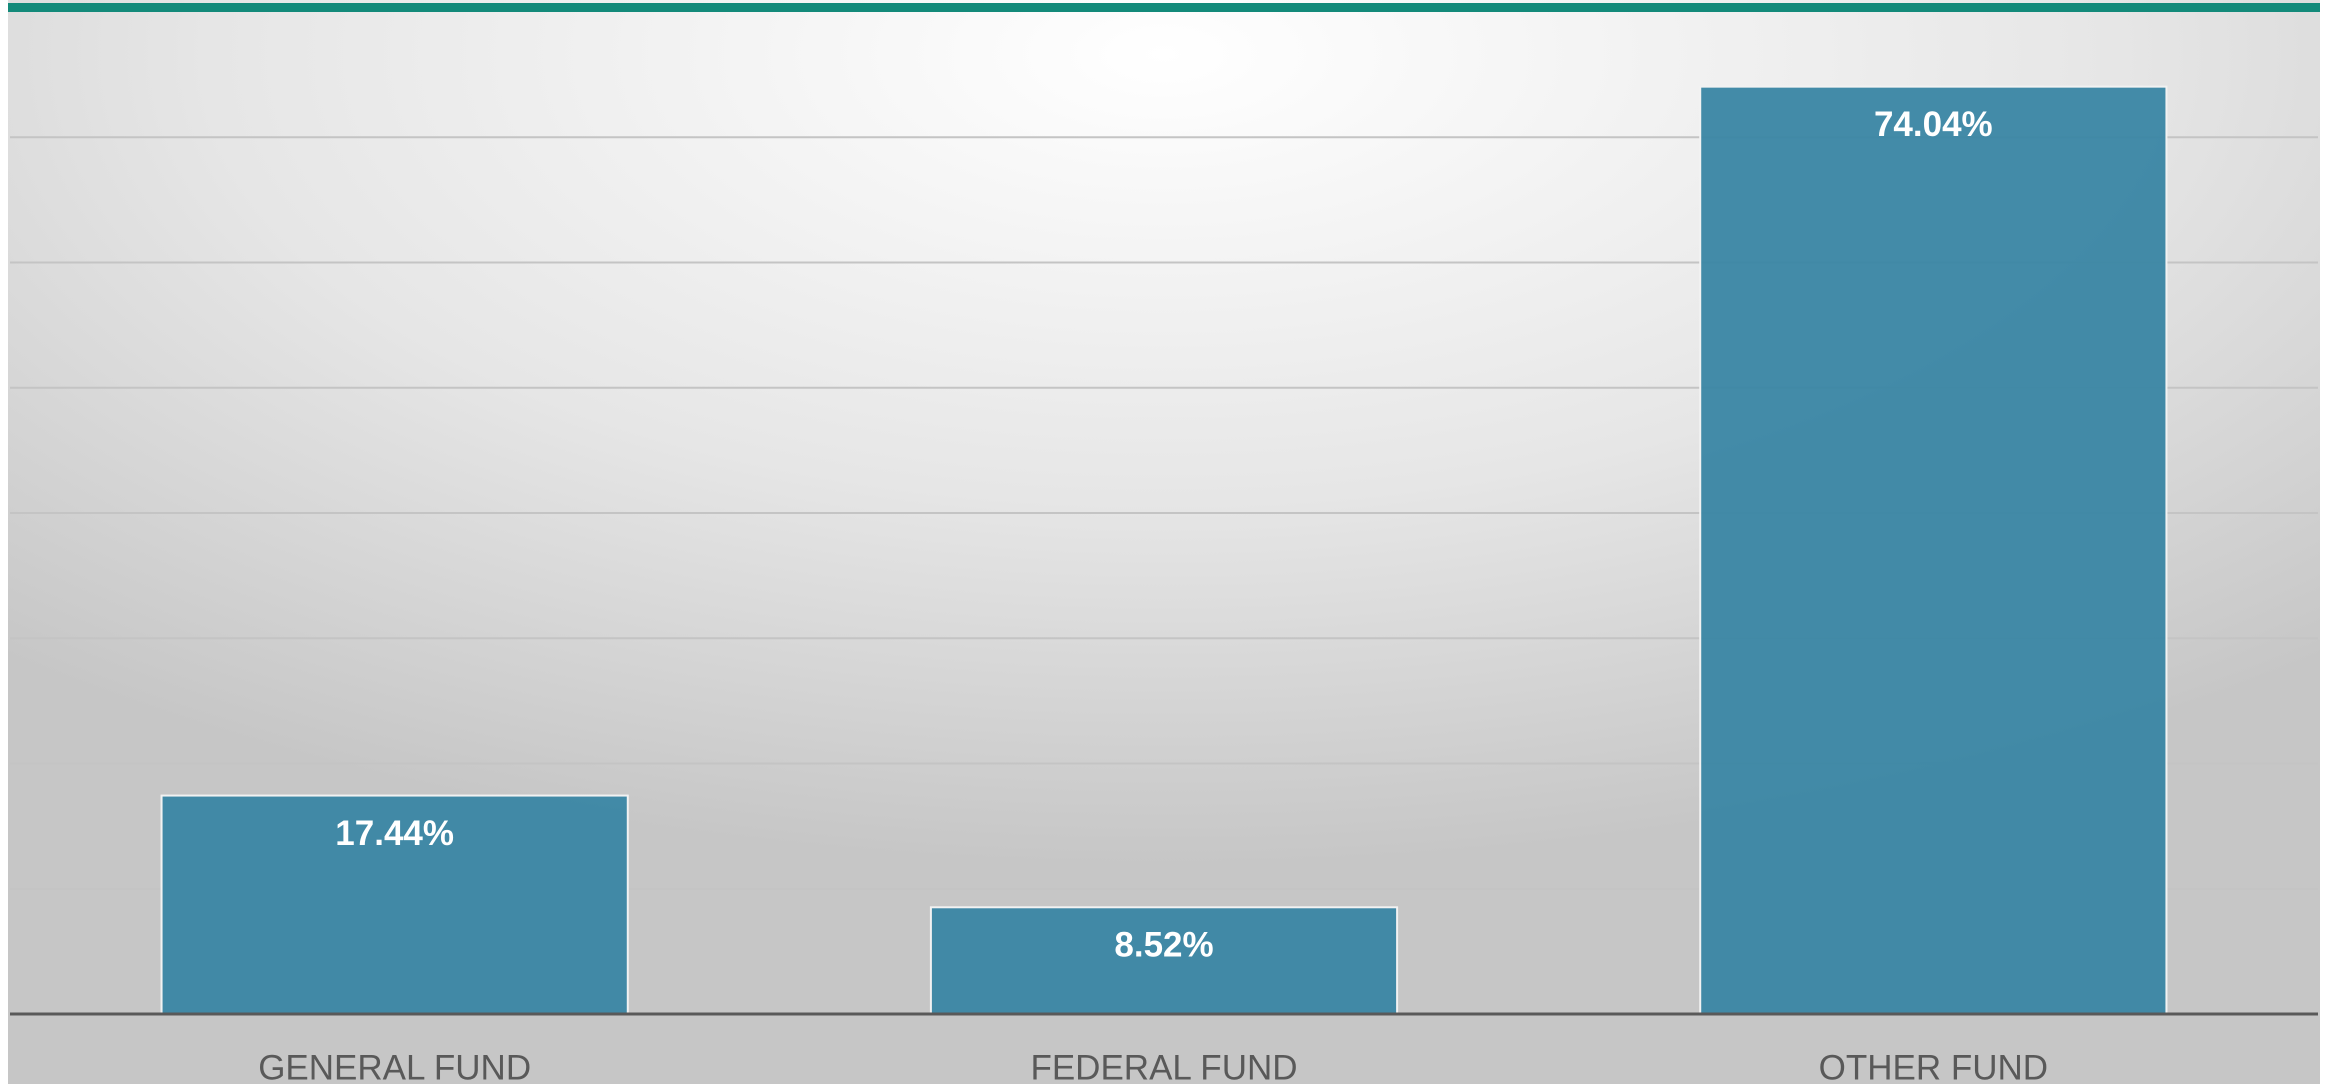  Describe the element at coordinates (1933, 124) in the screenshot. I see `data-label: 74.04%` at that location.